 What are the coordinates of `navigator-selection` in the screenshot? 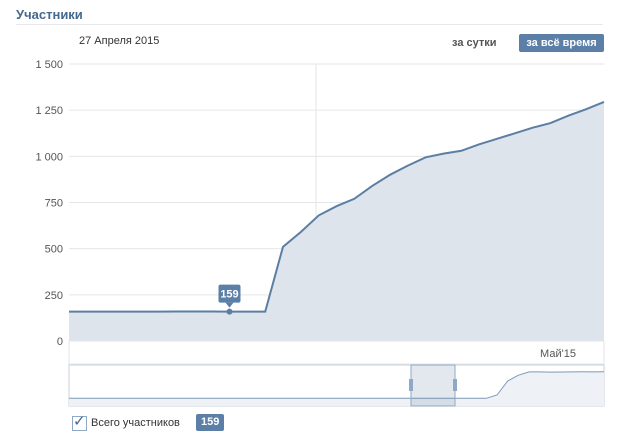 It's located at (433, 385).